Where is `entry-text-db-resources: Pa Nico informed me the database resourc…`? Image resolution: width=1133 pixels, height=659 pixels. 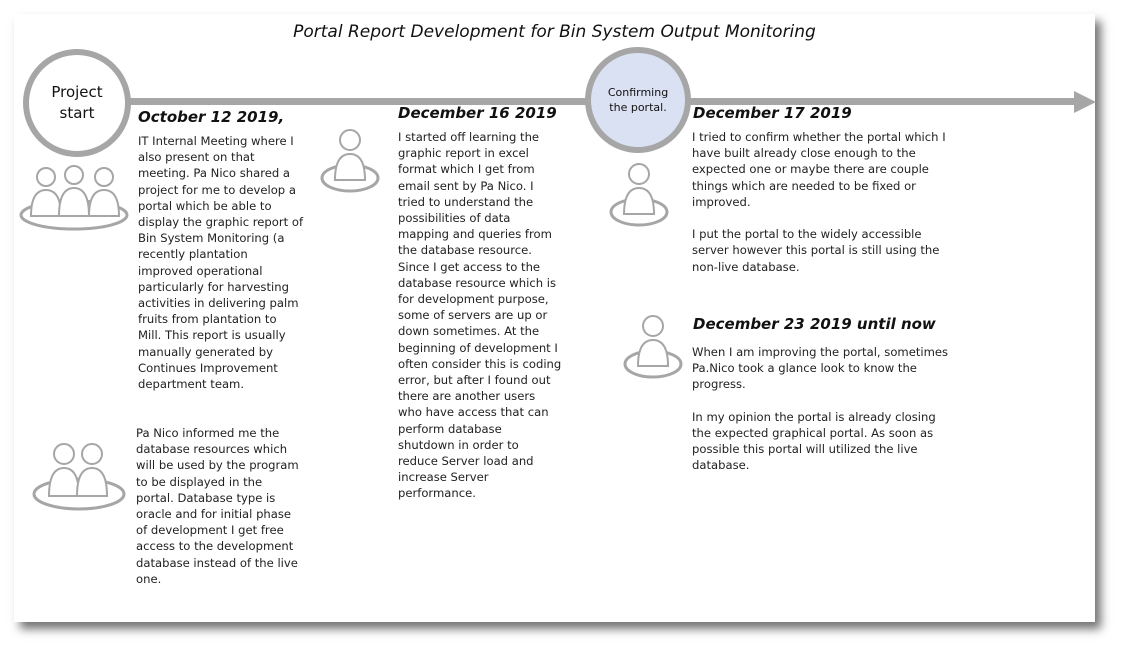
entry-text-db-resources: Pa Nico informed me the database resourc… is located at coordinates (217, 506).